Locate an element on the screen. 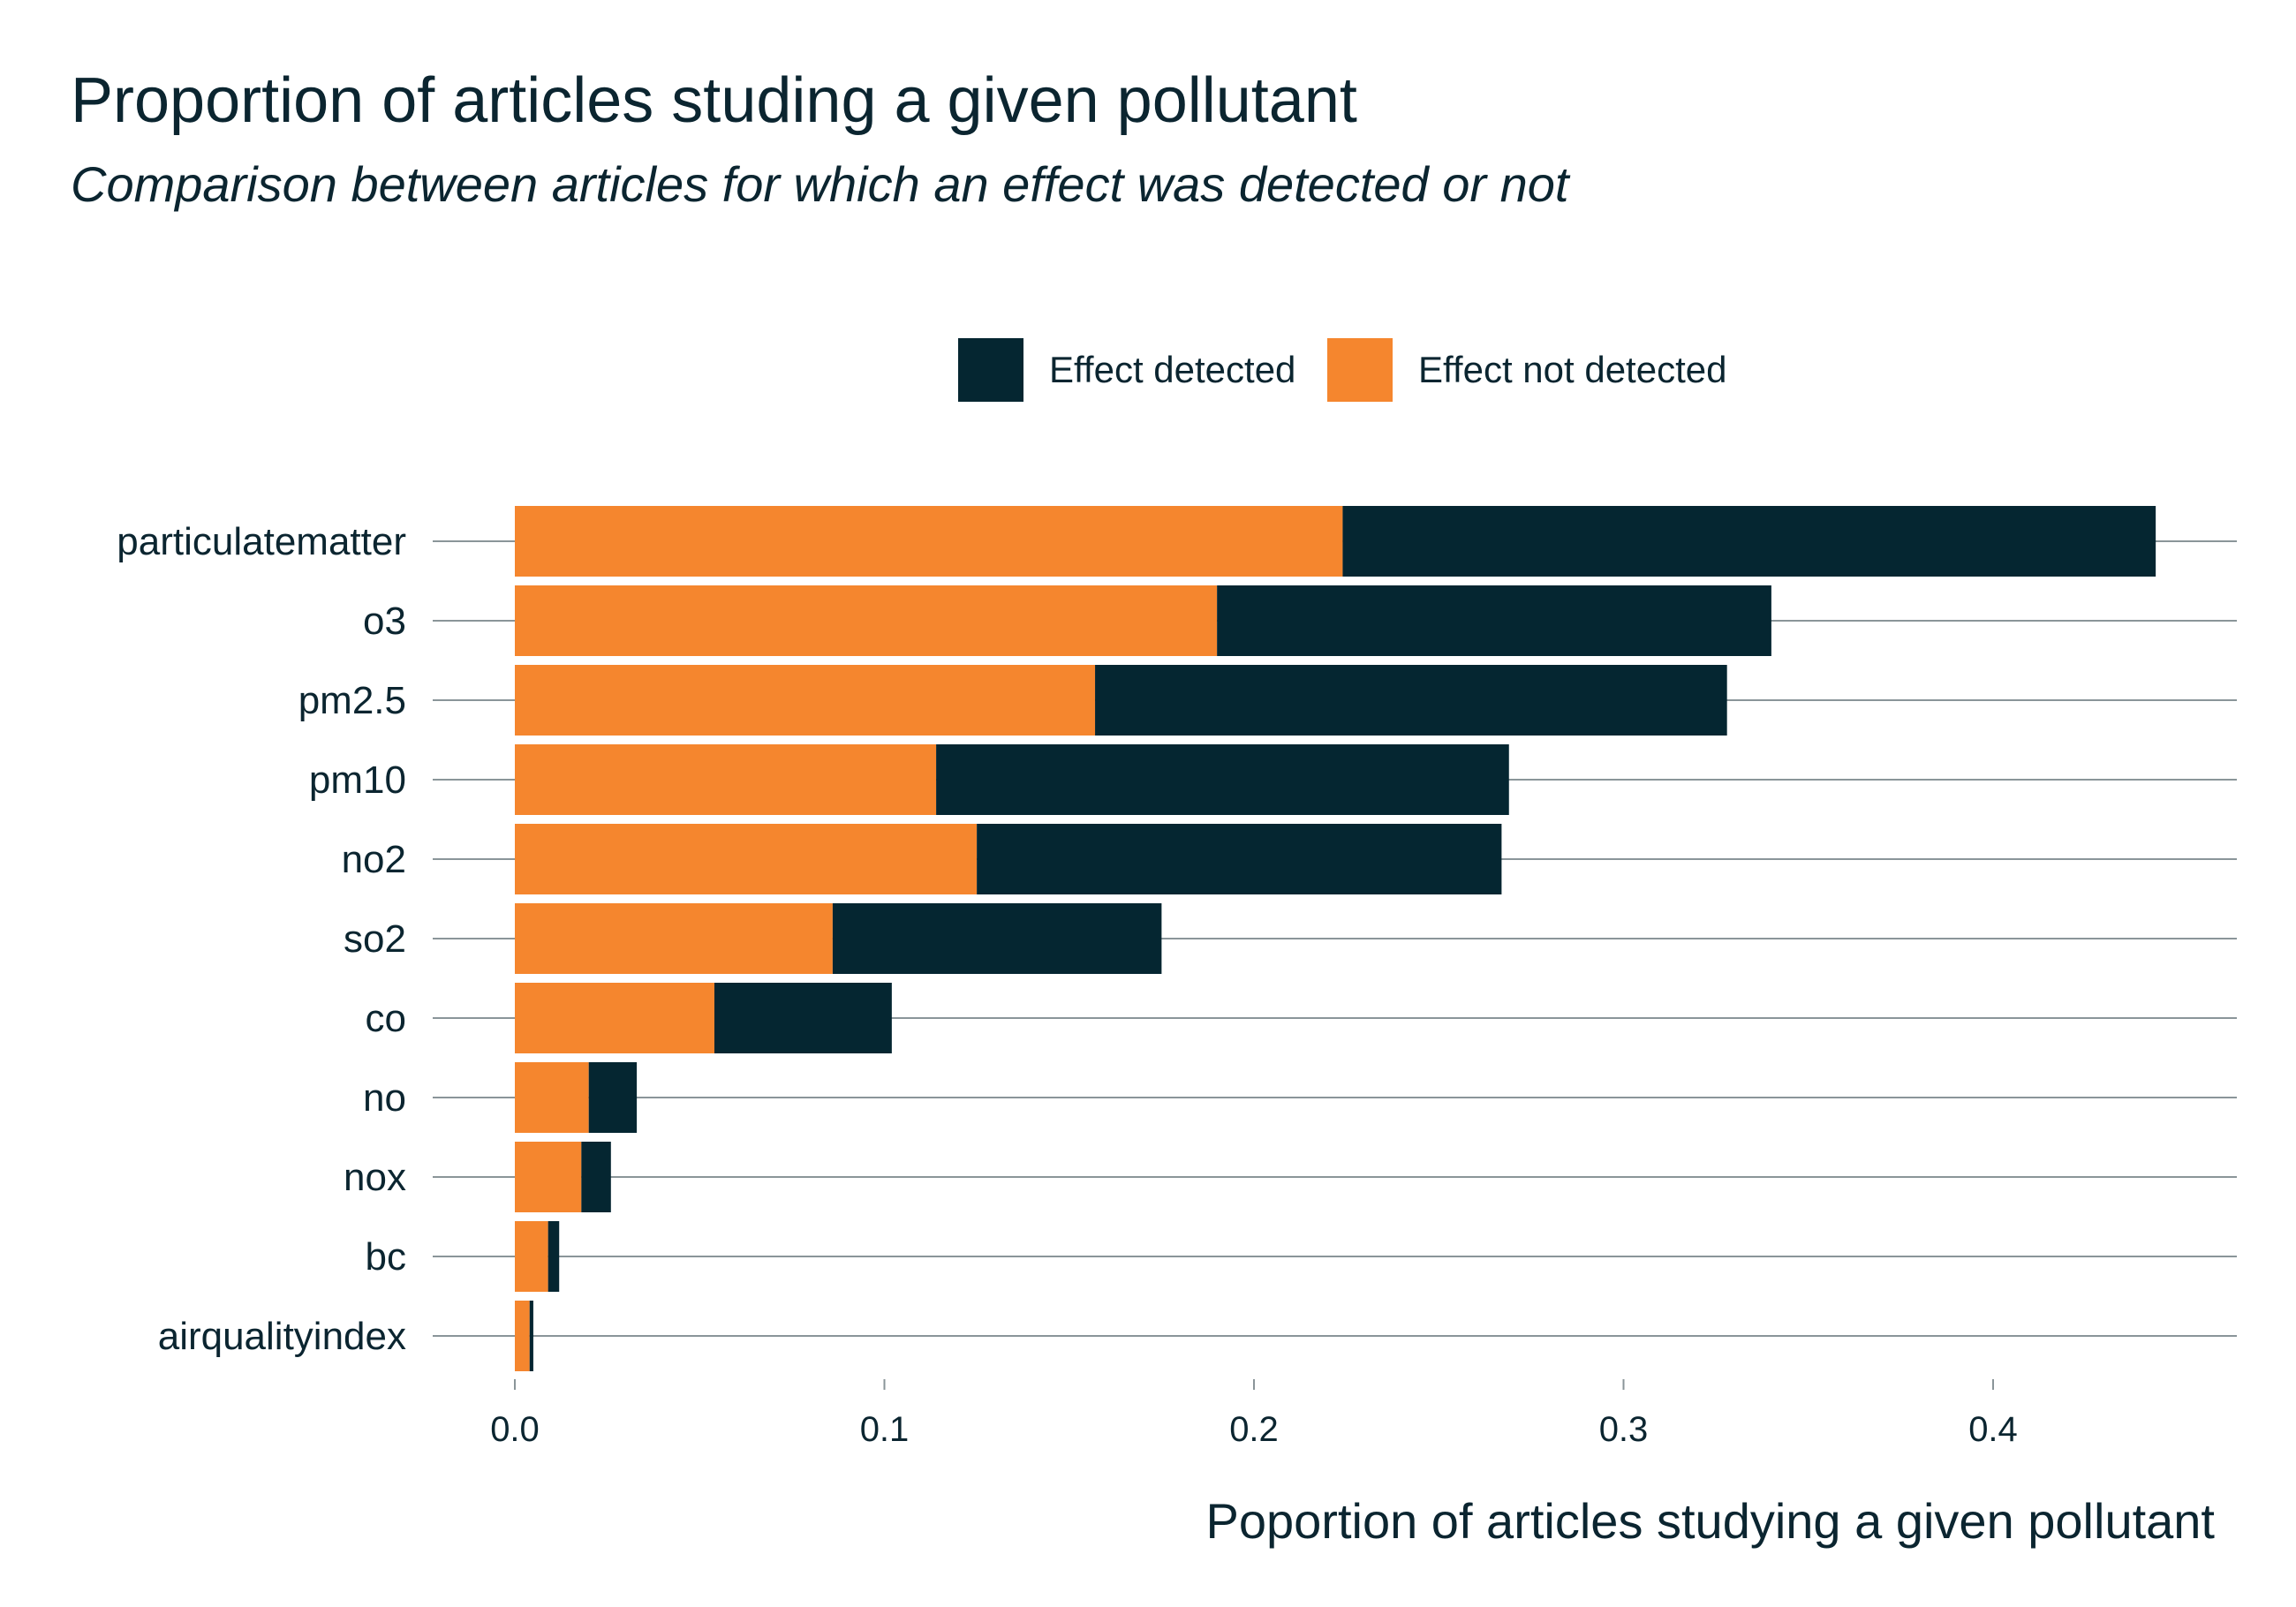  bar-detected-no2 is located at coordinates (1239, 859).